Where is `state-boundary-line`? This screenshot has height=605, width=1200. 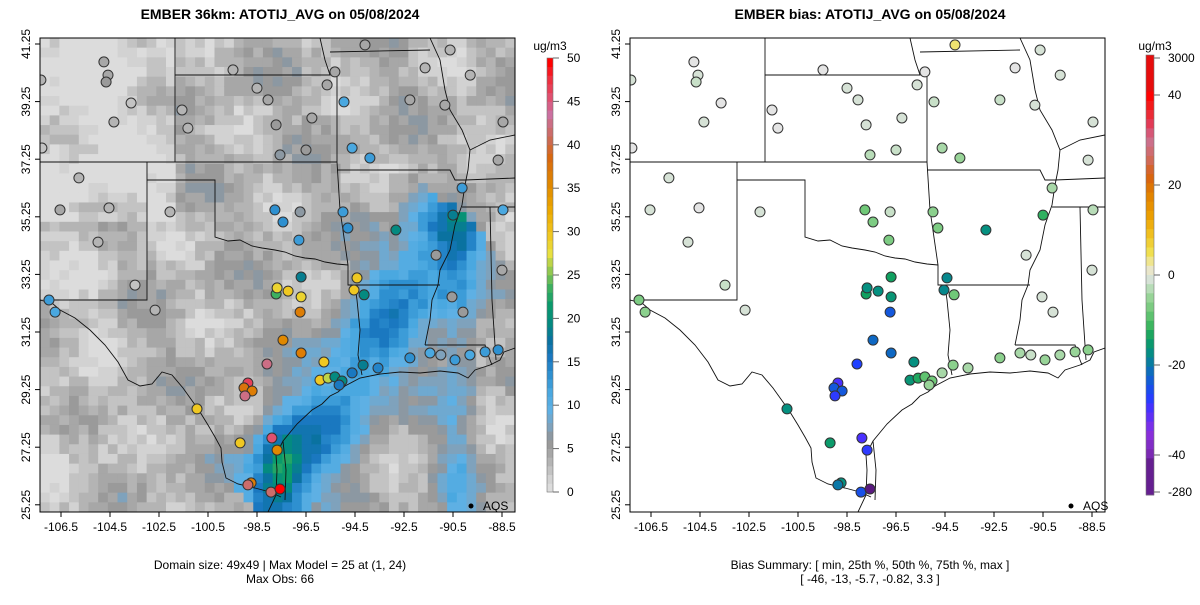
state-boundary-line is located at coordinates (380, 51).